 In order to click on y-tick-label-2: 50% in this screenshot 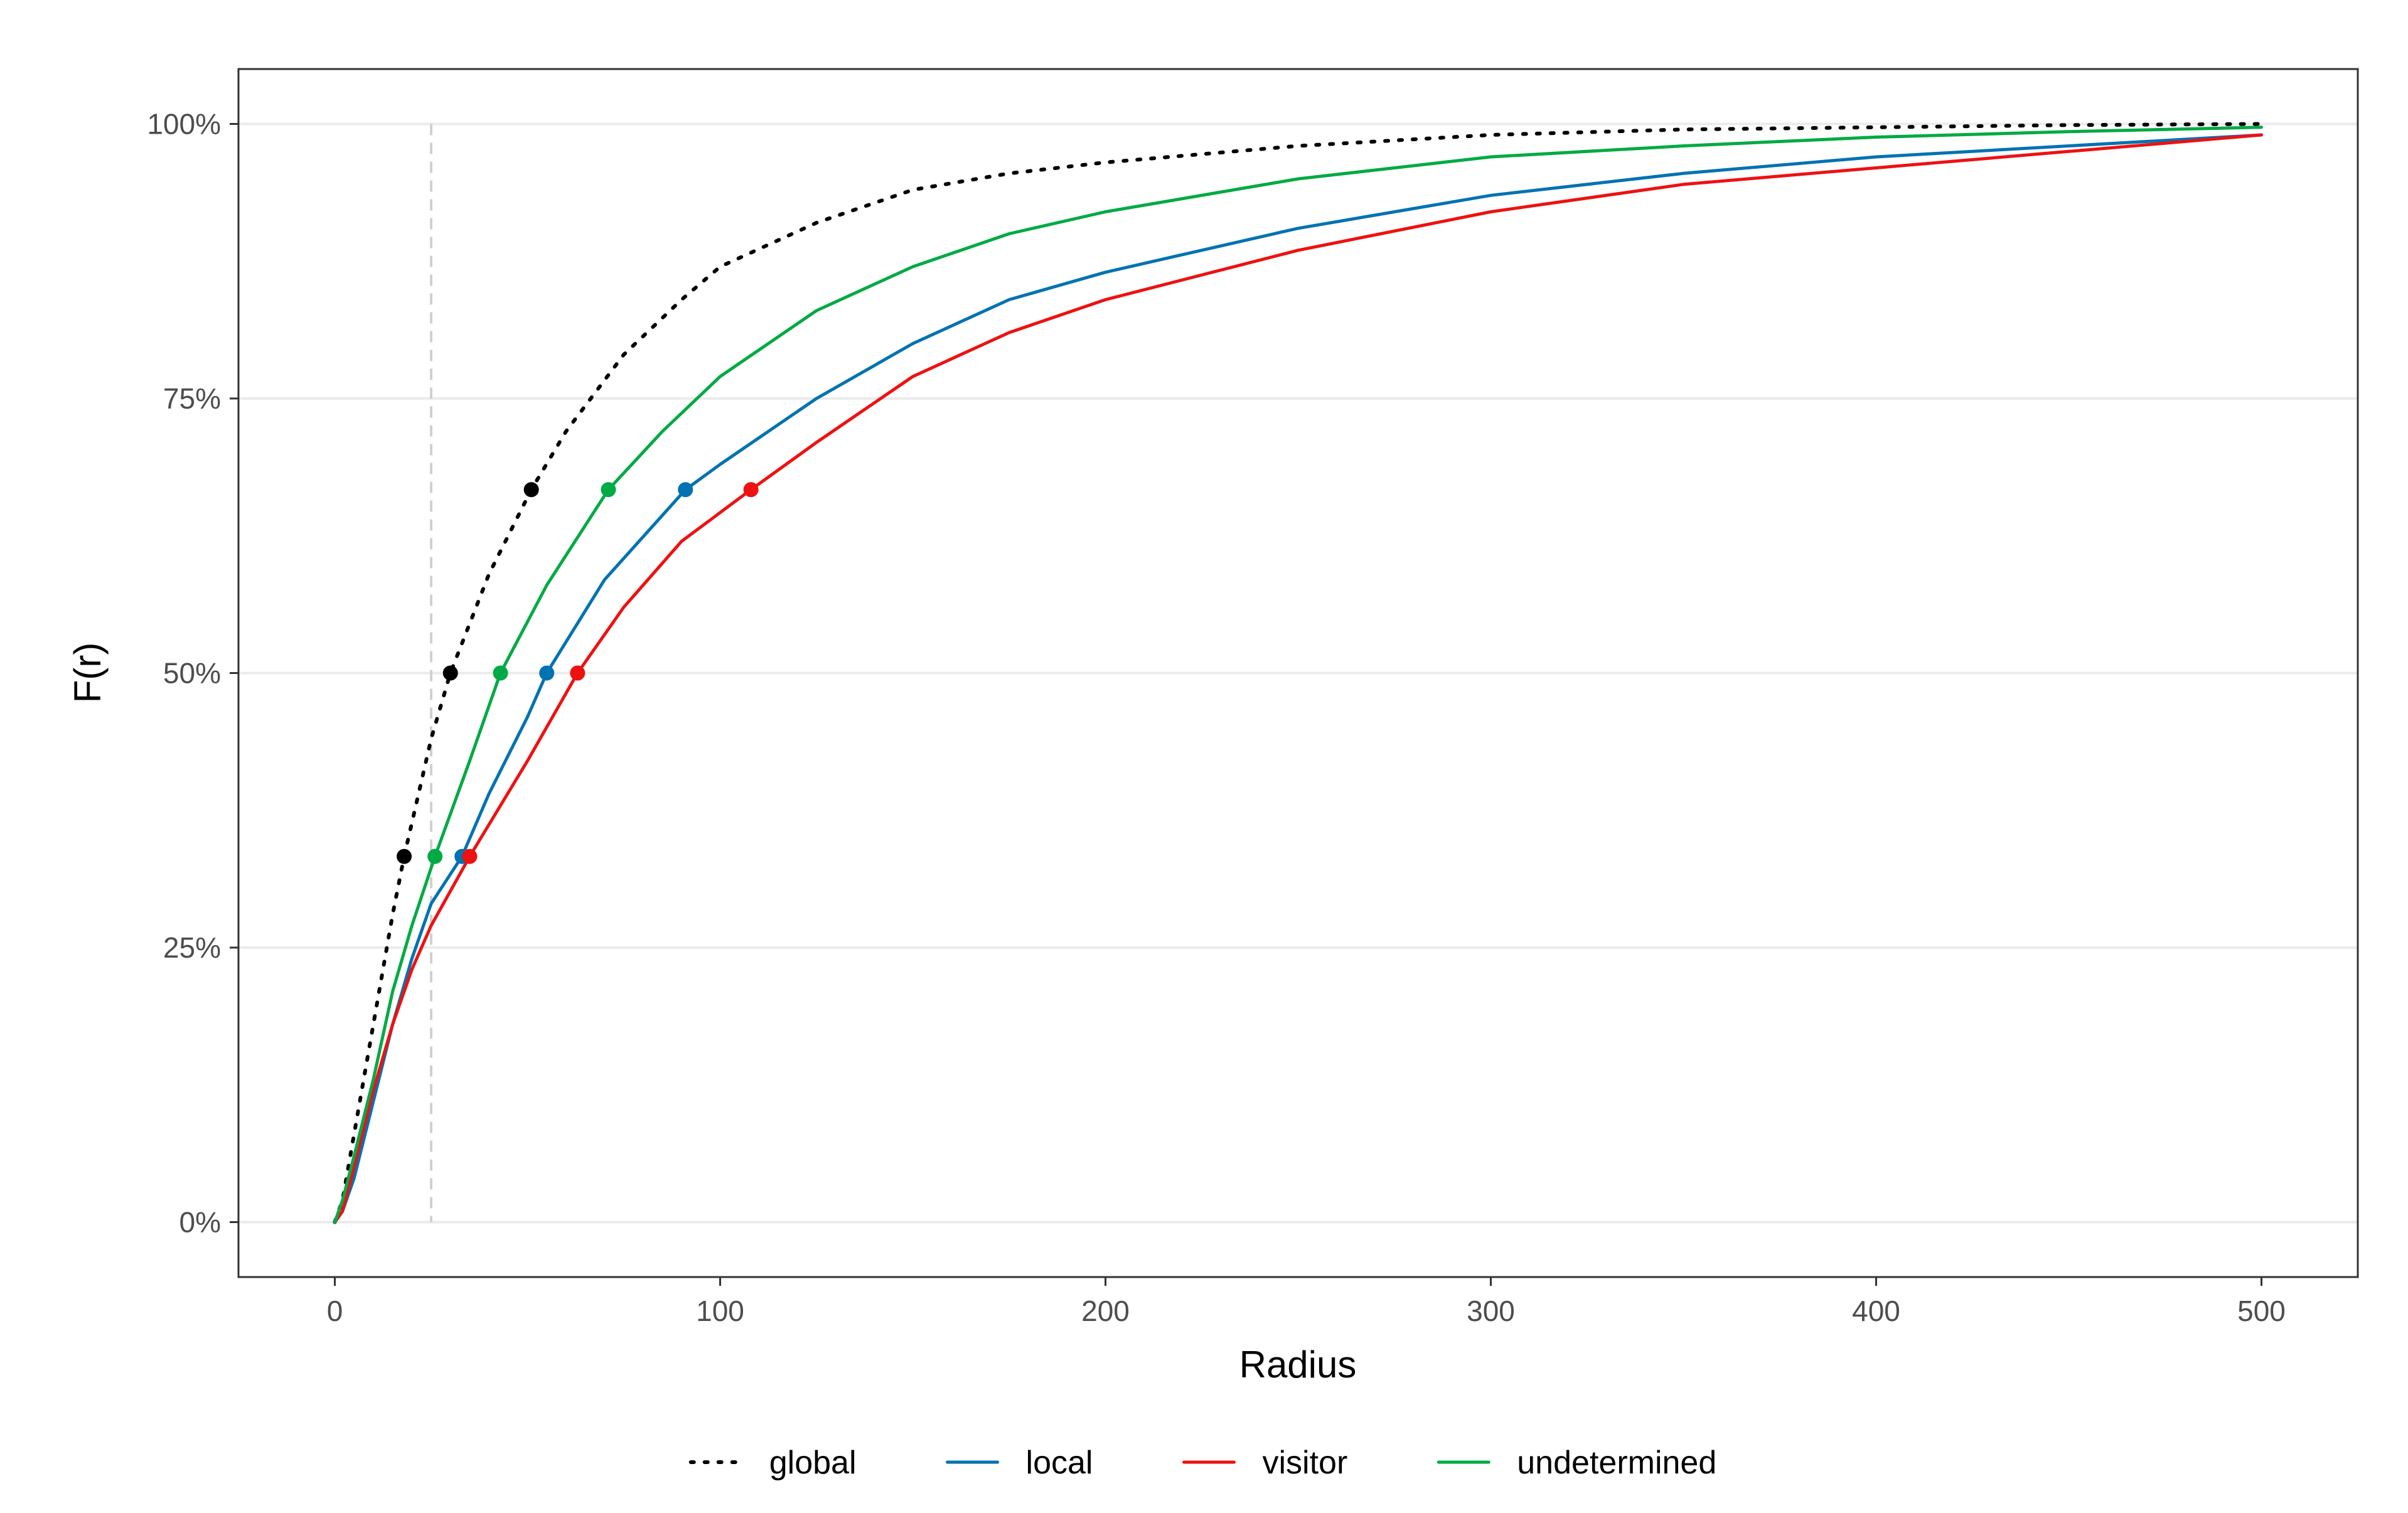, I will do `click(192, 674)`.